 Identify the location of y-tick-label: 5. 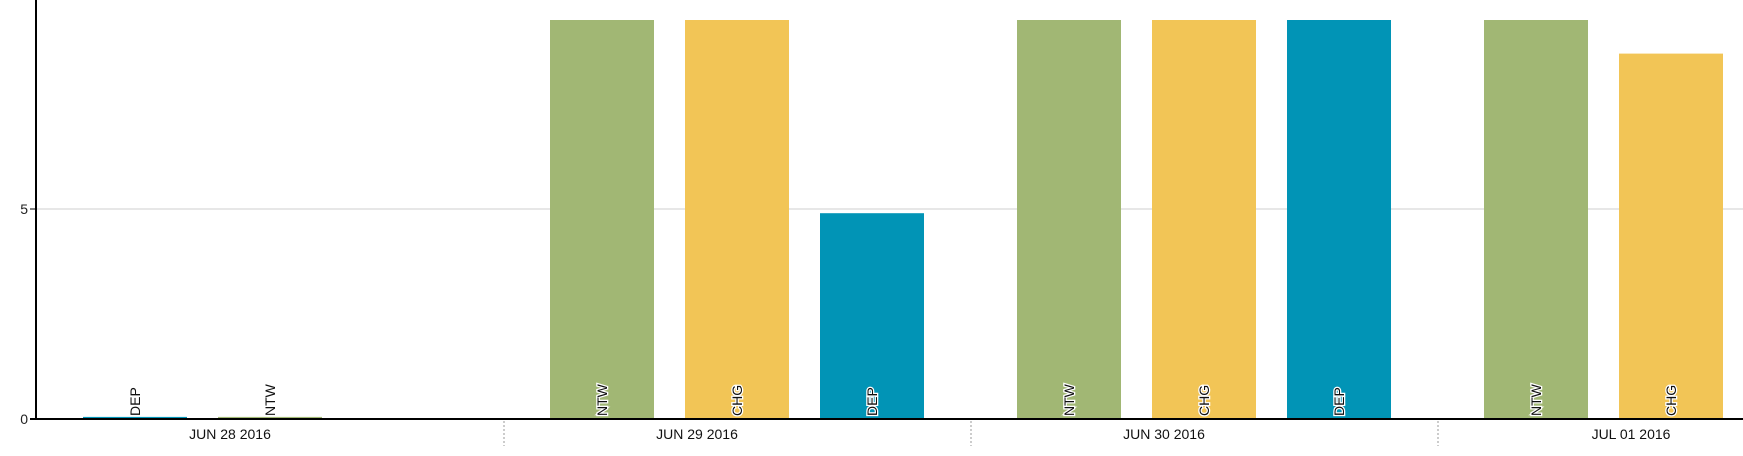
(24, 209).